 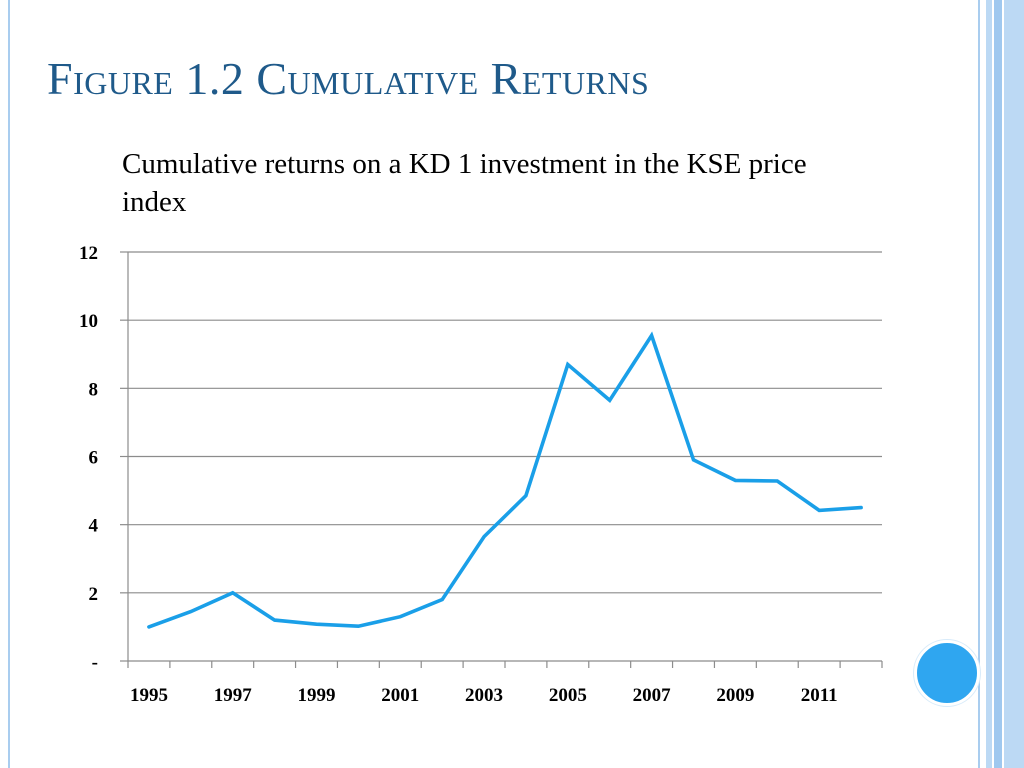 I want to click on y-tick-label: 6, so click(x=94, y=458).